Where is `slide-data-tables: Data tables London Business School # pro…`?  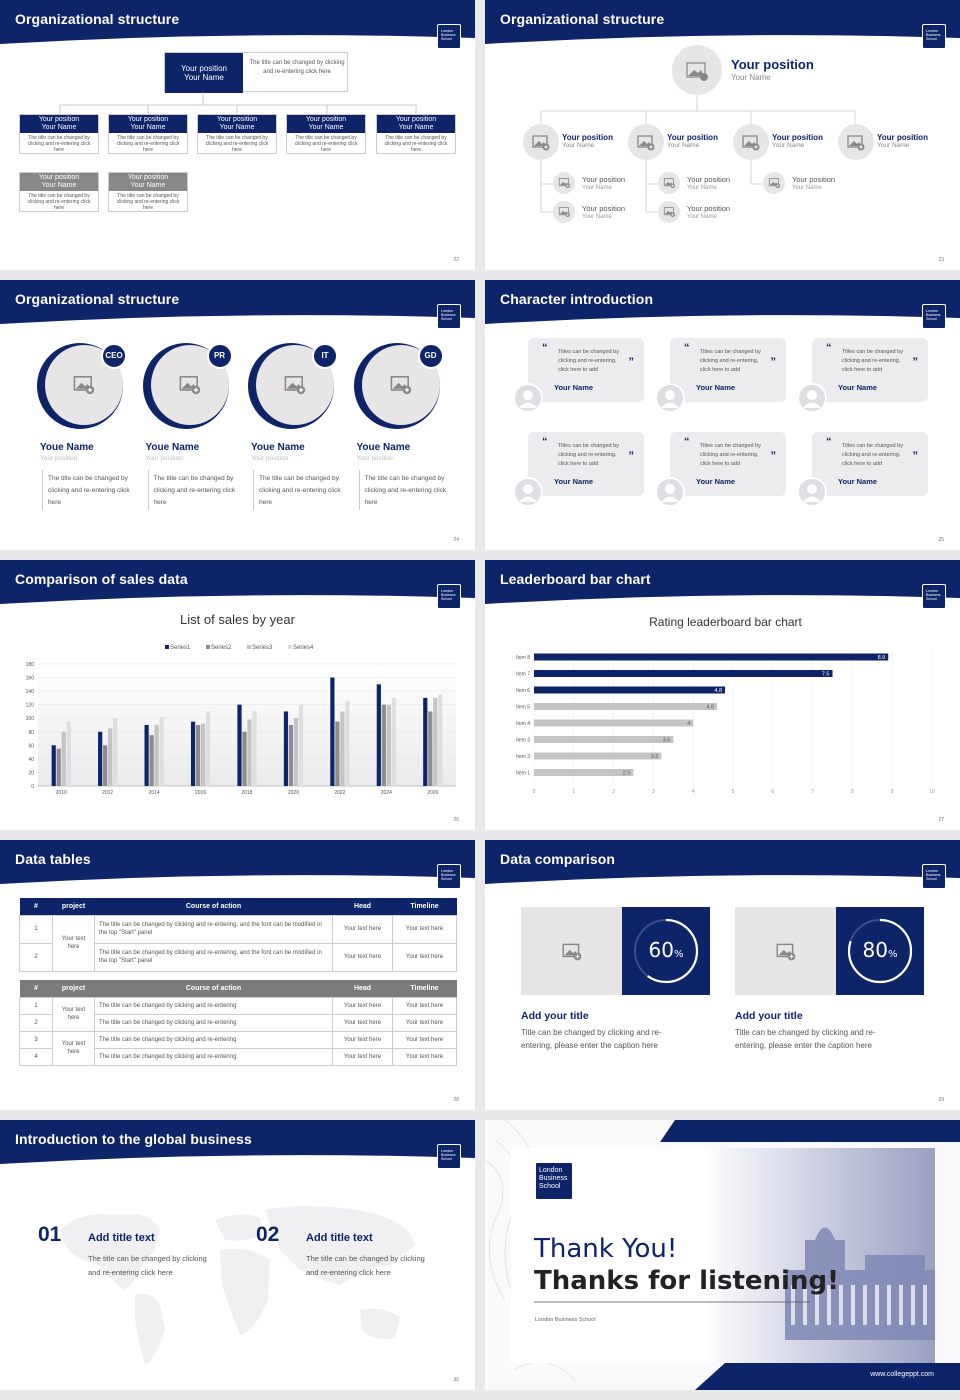 slide-data-tables: Data tables London Business School # pro… is located at coordinates (237, 975).